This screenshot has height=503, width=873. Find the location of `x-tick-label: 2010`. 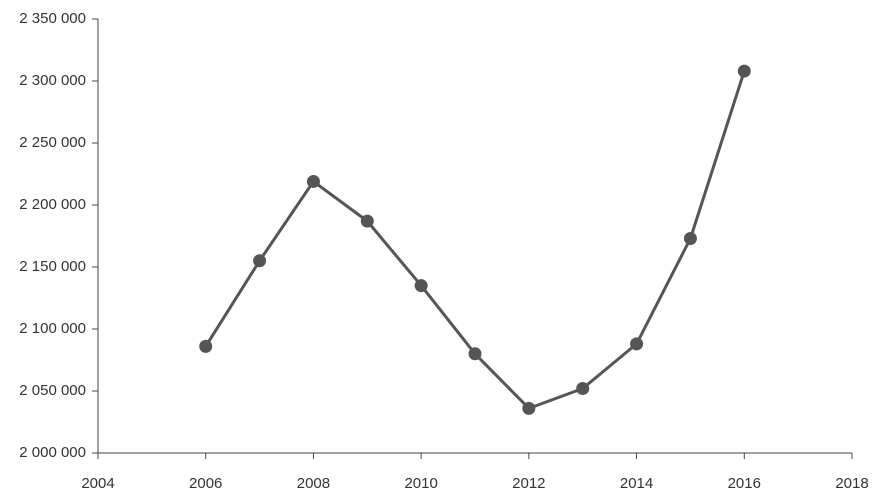

x-tick-label: 2010 is located at coordinates (420, 483).